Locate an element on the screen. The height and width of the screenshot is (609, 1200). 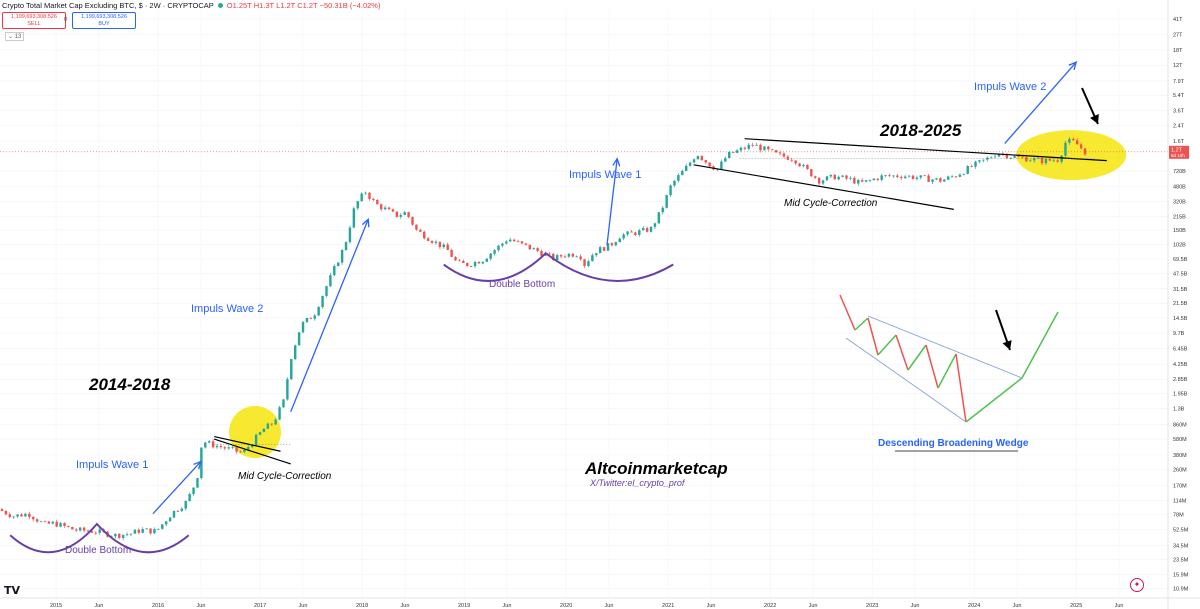
x-tick-label: 2023 is located at coordinates (872, 606).